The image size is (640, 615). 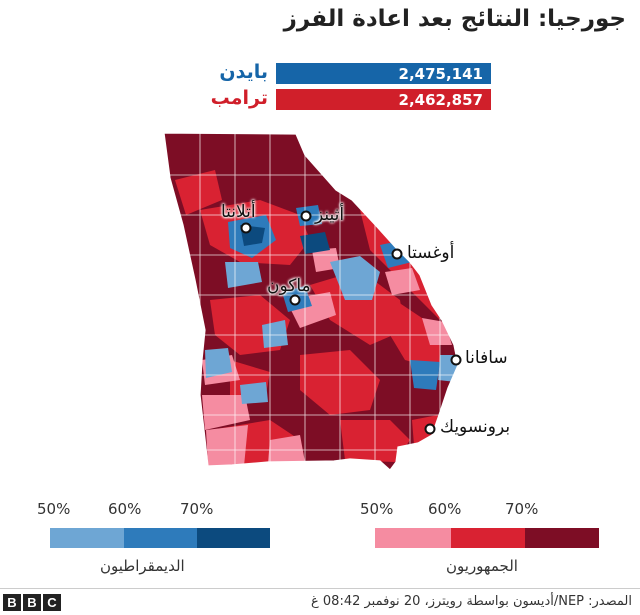 What do you see at coordinates (456, 360) in the screenshot?
I see `savannah-marker` at bounding box center [456, 360].